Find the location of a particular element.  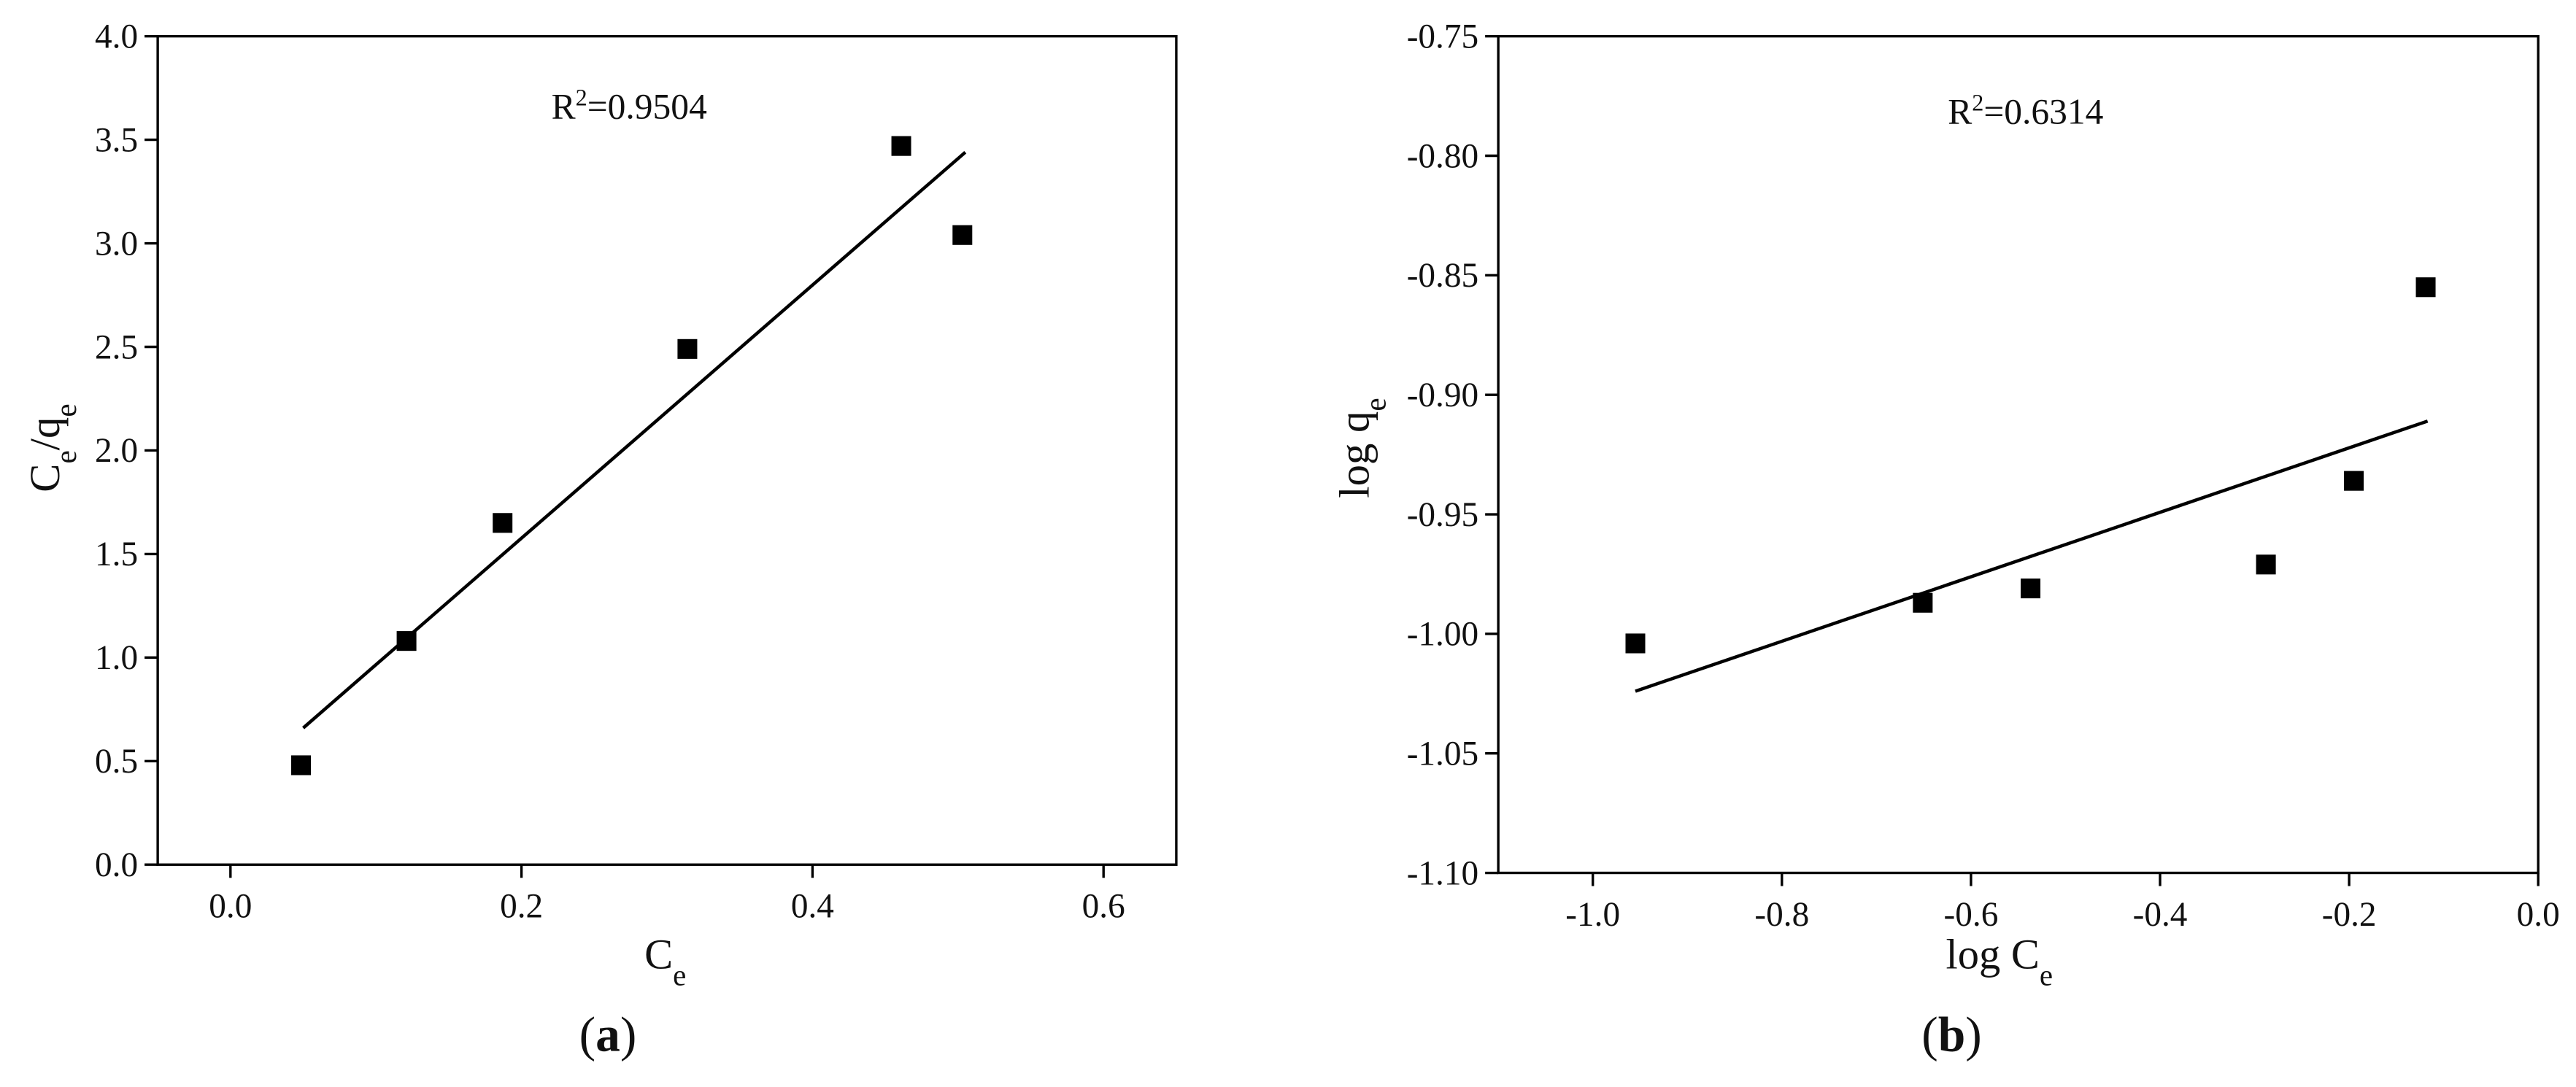

y-tick-label: 0.0 is located at coordinates (116, 865).